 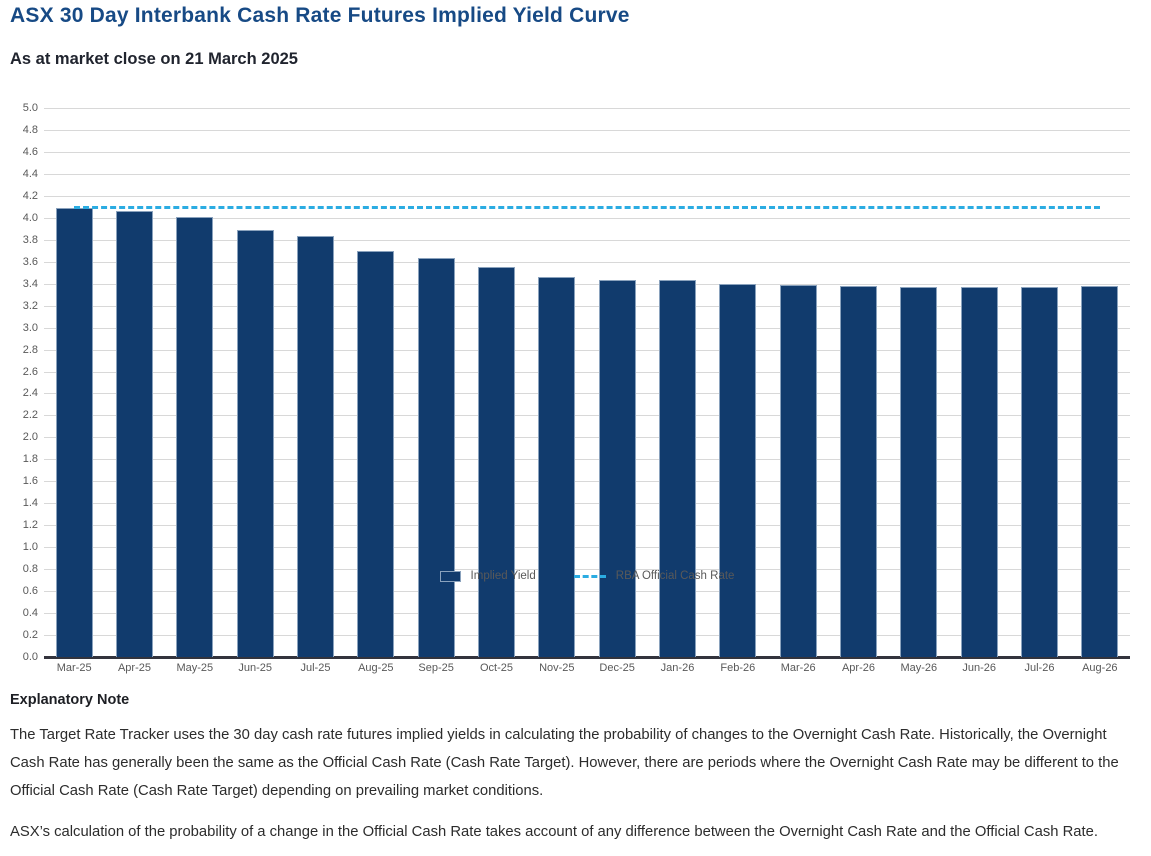 What do you see at coordinates (919, 668) in the screenshot?
I see `x-axis-tick-label: May-26` at bounding box center [919, 668].